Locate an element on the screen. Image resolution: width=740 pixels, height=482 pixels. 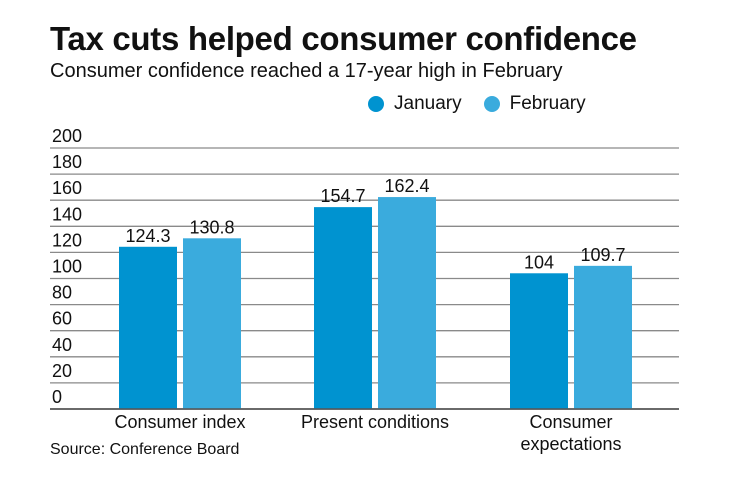
legend: January February is located at coordinates (477, 104).